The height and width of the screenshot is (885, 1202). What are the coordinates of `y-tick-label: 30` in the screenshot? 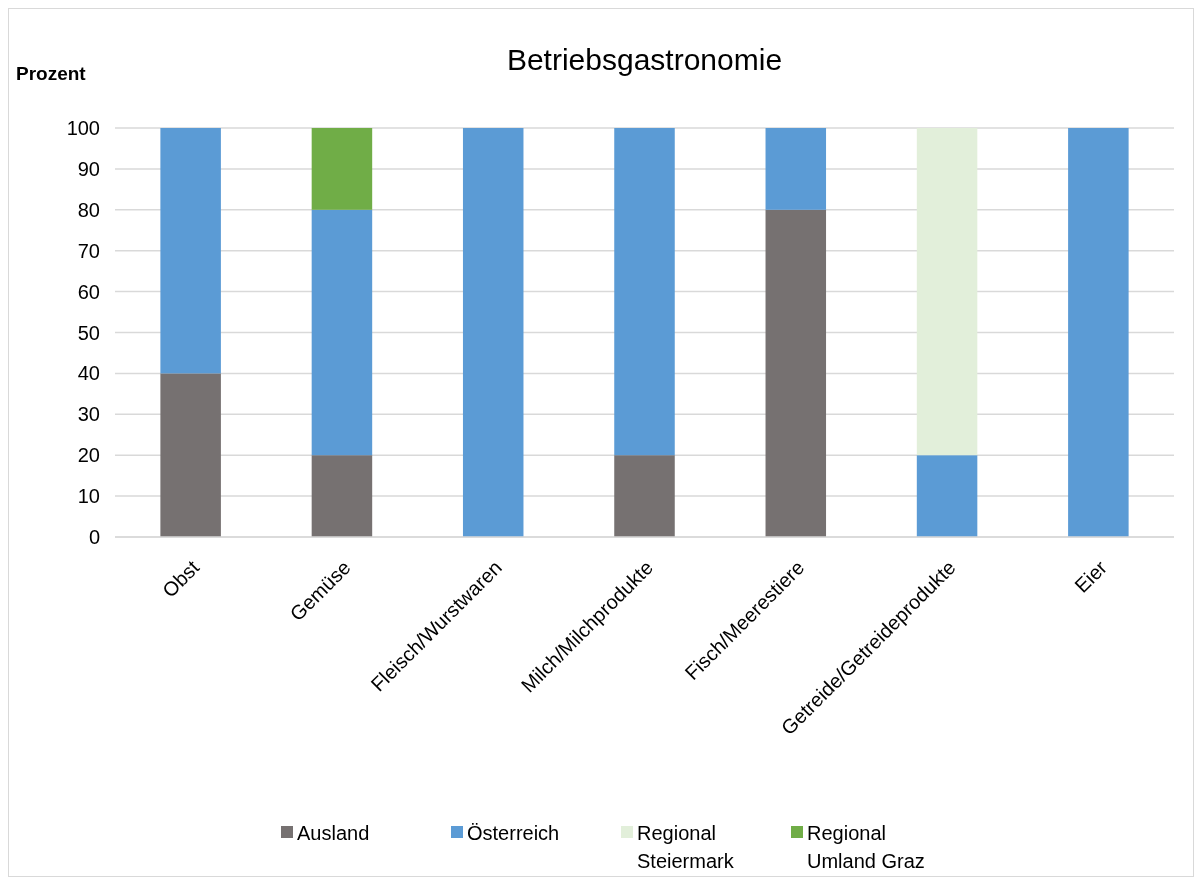 It's located at (88, 414).